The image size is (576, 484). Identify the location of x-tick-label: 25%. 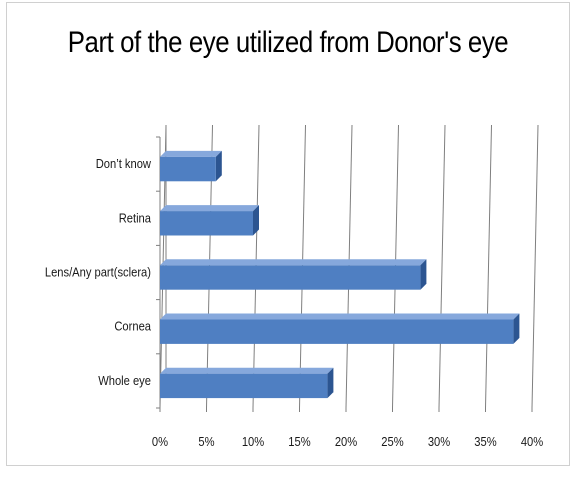
(392, 441).